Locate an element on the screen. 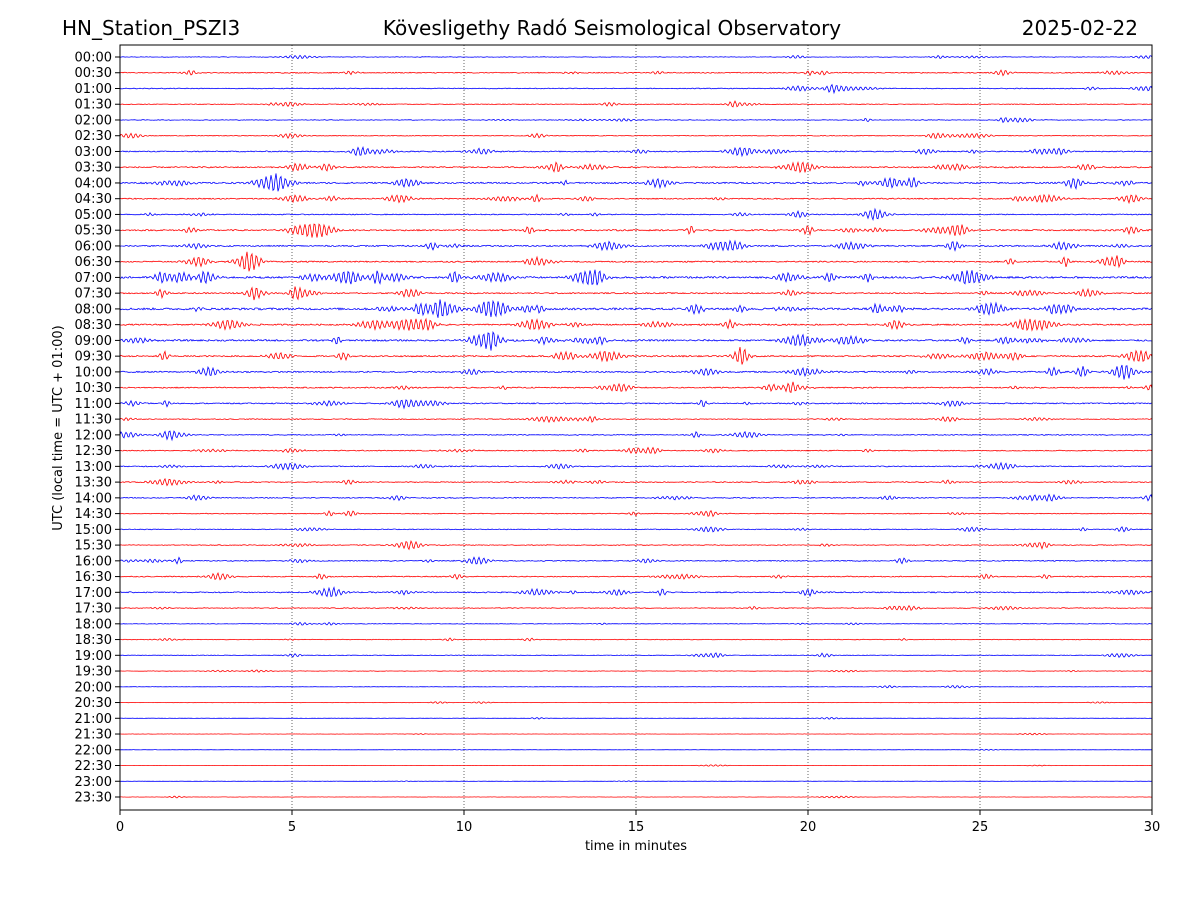 This screenshot has height=900, width=1200. y-tick-label: 18:00 is located at coordinates (93, 624).